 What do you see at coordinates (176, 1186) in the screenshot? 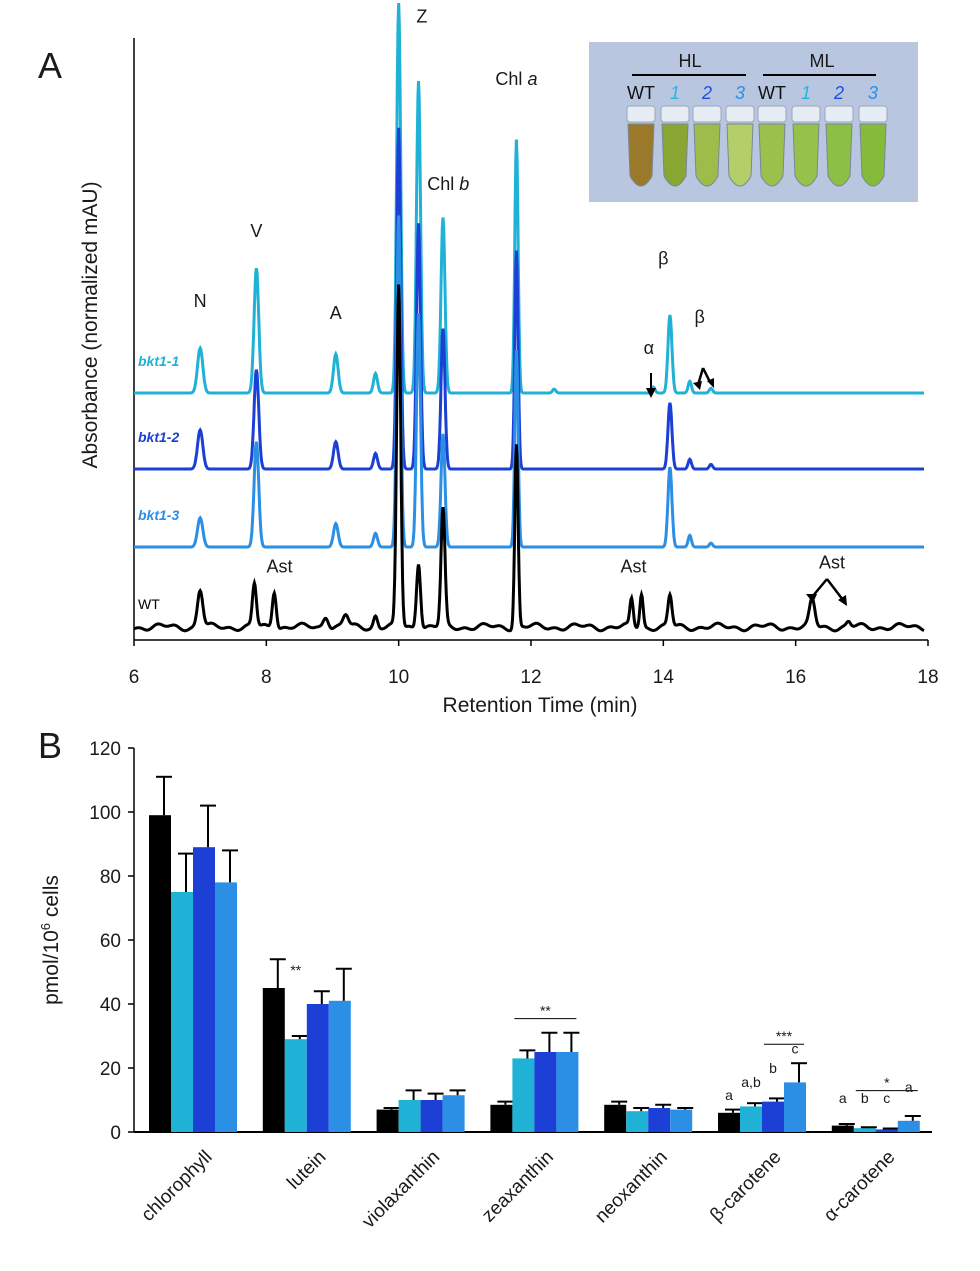
I see `category-label: chlorophyll` at bounding box center [176, 1186].